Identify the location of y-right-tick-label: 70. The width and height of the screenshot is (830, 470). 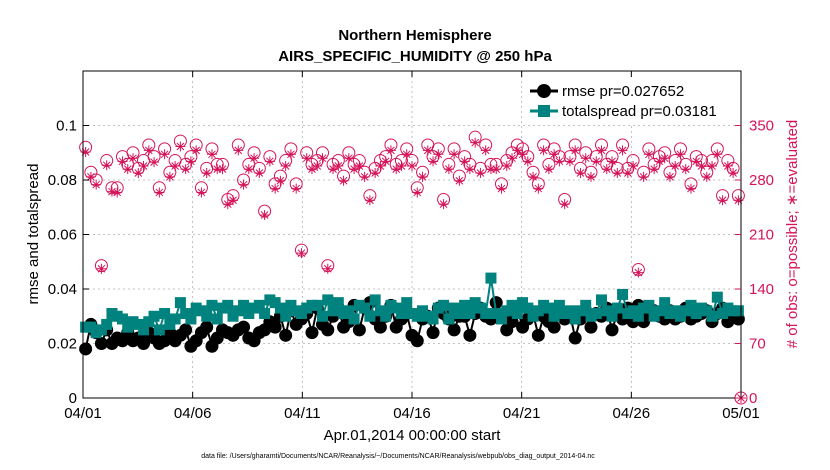
(757, 344).